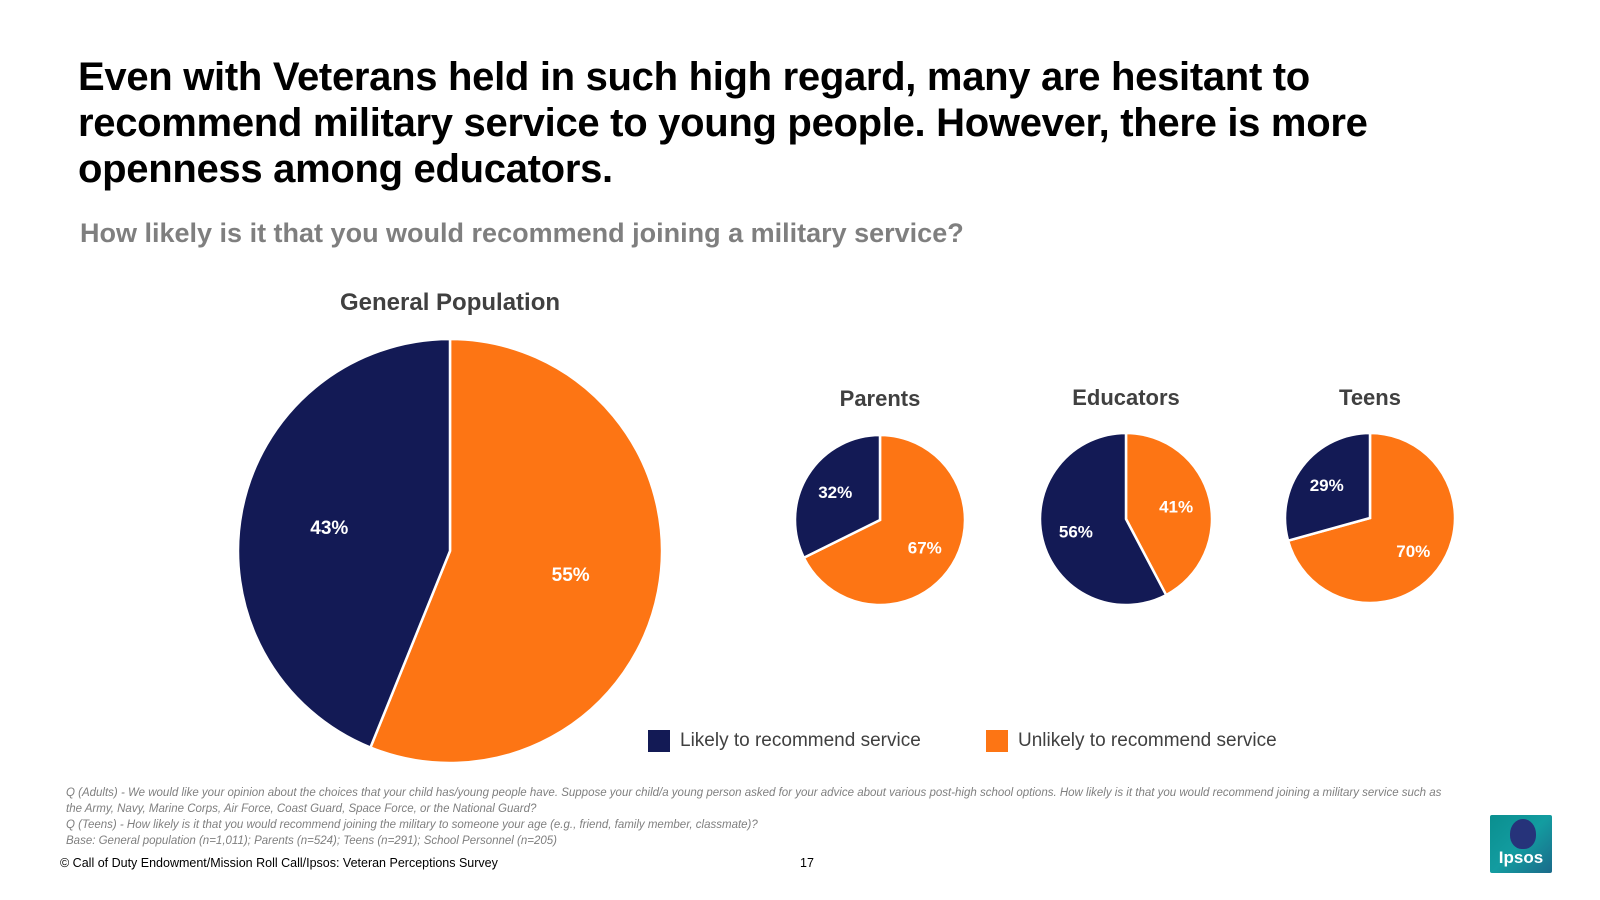 This screenshot has height=900, width=1600. What do you see at coordinates (516, 551) in the screenshot?
I see `pie-slice-general-population-unlikely` at bounding box center [516, 551].